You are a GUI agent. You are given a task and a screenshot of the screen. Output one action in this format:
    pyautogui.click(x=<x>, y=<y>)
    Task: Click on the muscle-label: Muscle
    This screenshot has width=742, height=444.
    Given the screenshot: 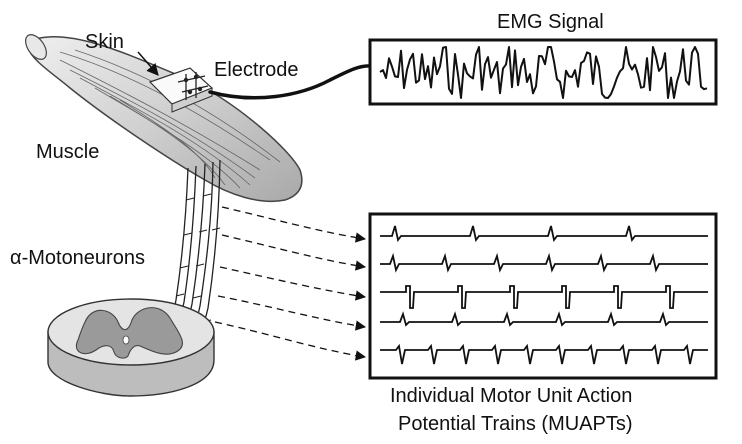 What is the action you would take?
    pyautogui.click(x=67, y=152)
    